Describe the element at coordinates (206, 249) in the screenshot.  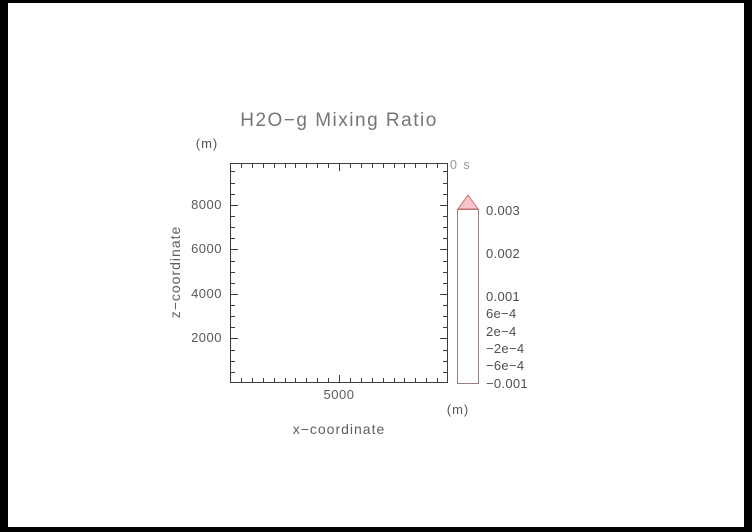
I see `y-tick-label: 6000` at that location.